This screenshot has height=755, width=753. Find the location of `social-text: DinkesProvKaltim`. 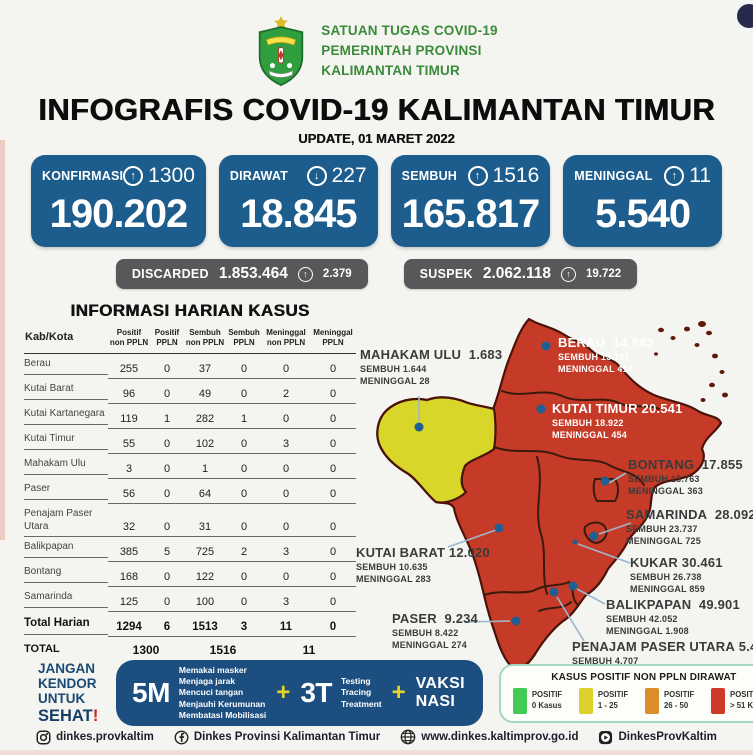

social-text: DinkesProvKaltim is located at coordinates (667, 737).